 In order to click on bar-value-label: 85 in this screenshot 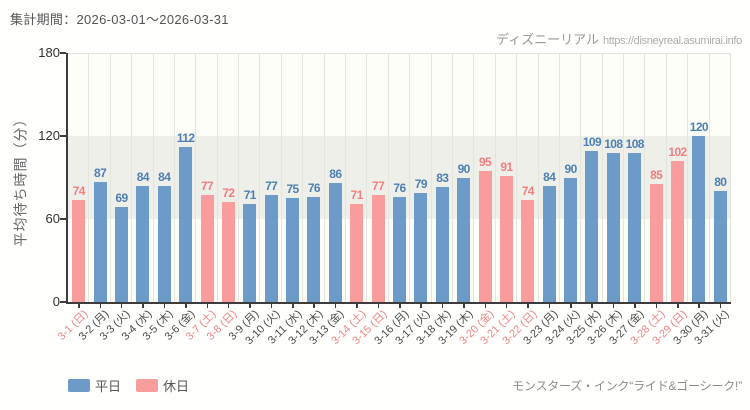, I will do `click(656, 175)`.